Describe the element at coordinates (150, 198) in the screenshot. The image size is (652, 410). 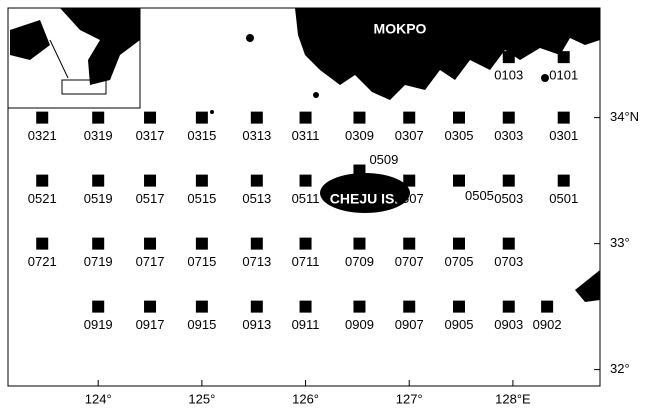
I see `station-label: 0517` at that location.